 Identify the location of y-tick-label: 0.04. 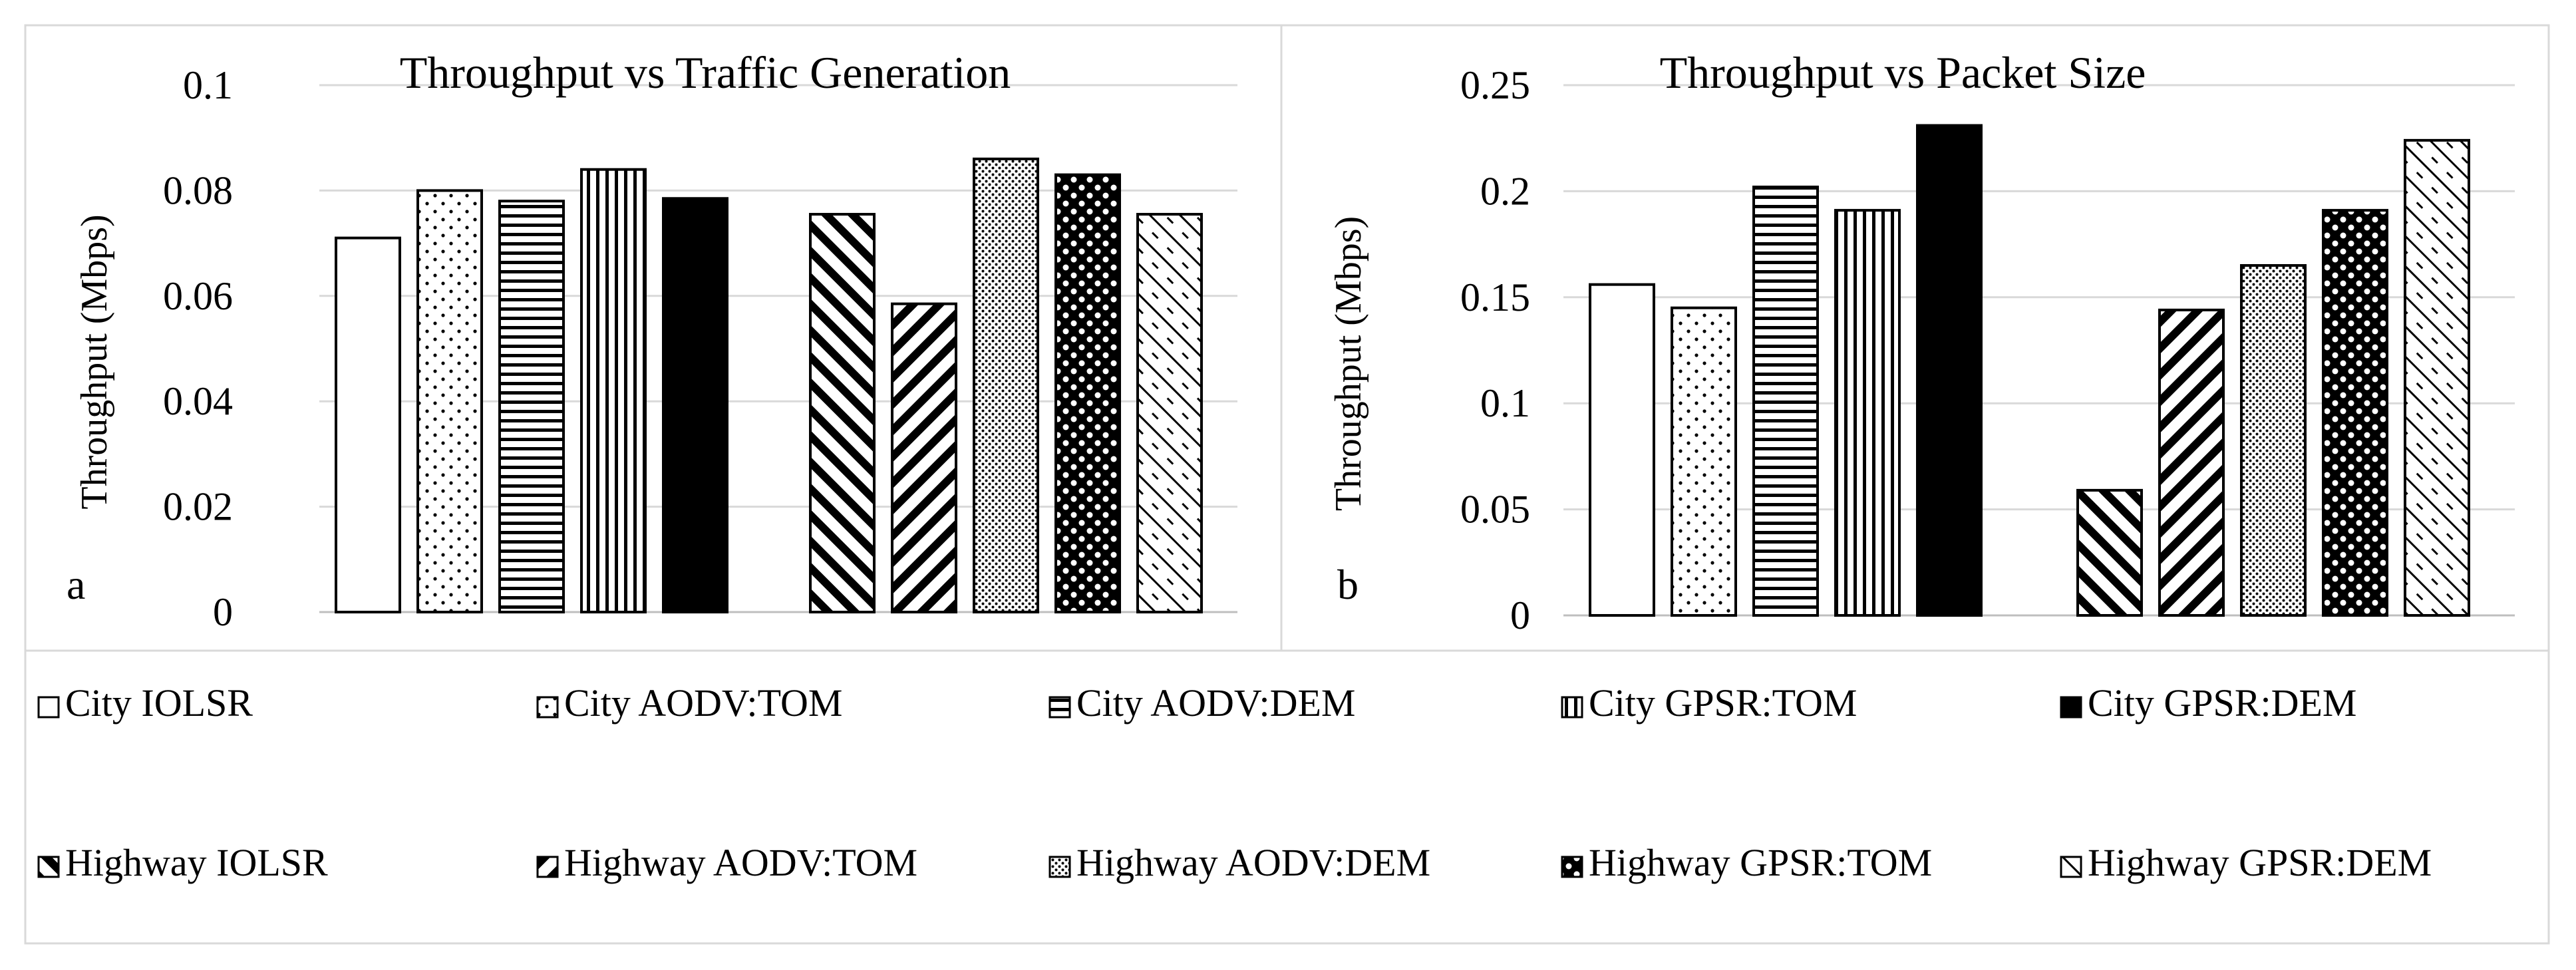
(198, 401).